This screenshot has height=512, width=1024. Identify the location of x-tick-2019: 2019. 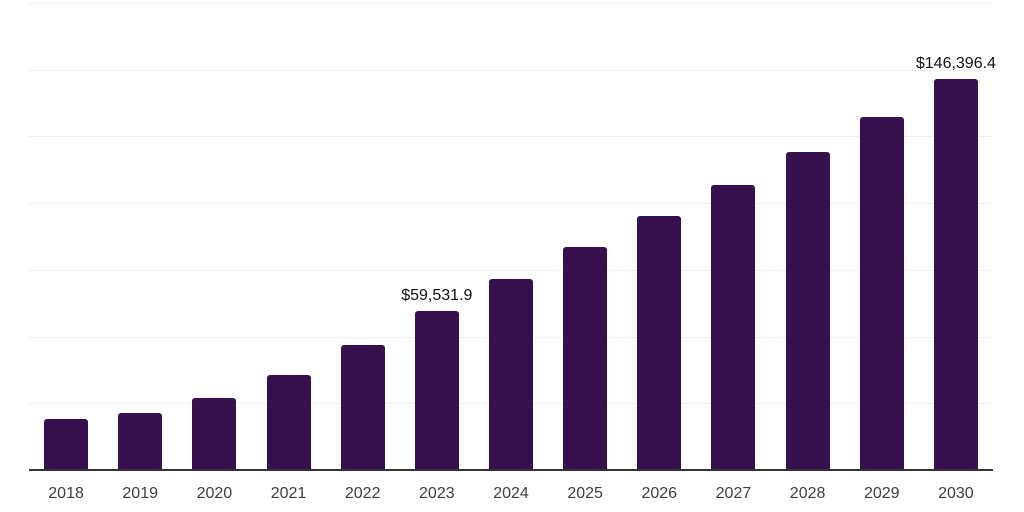
(140, 493).